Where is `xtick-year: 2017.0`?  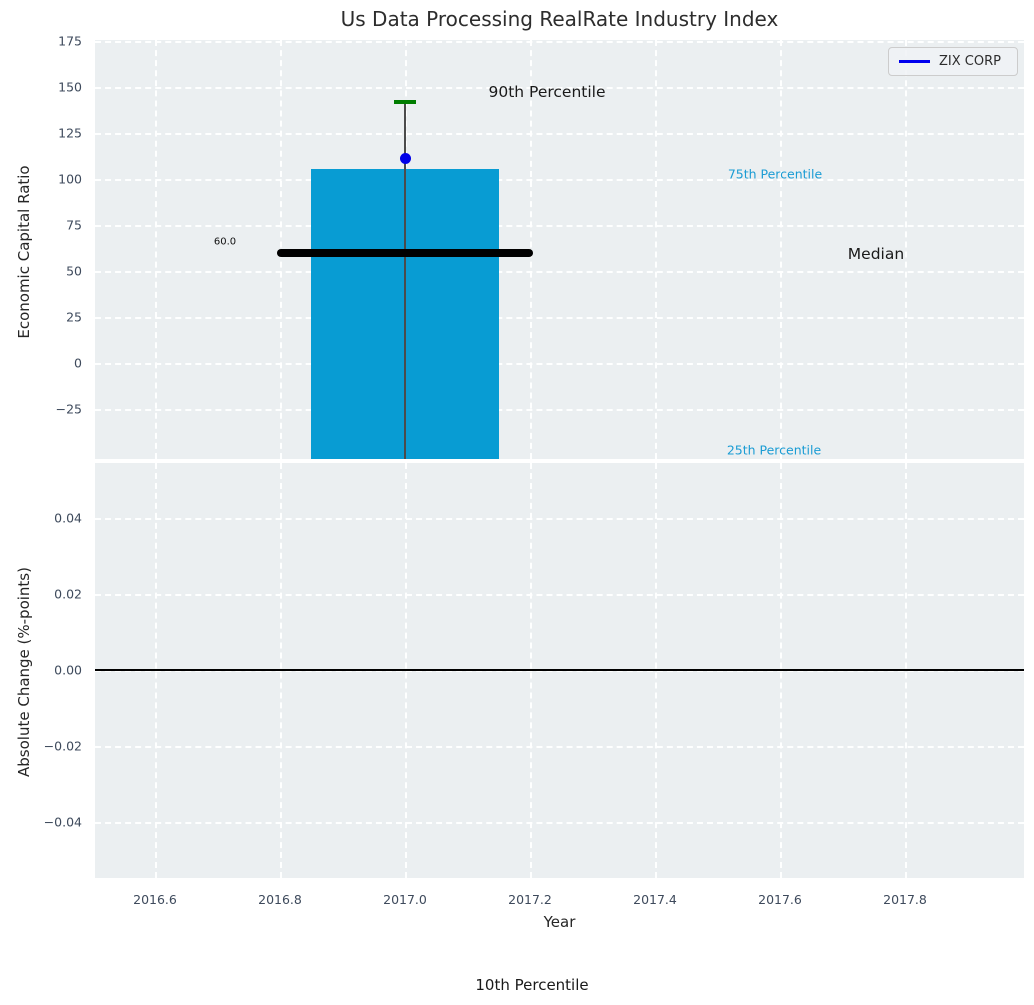
xtick-year: 2017.0 is located at coordinates (405, 899).